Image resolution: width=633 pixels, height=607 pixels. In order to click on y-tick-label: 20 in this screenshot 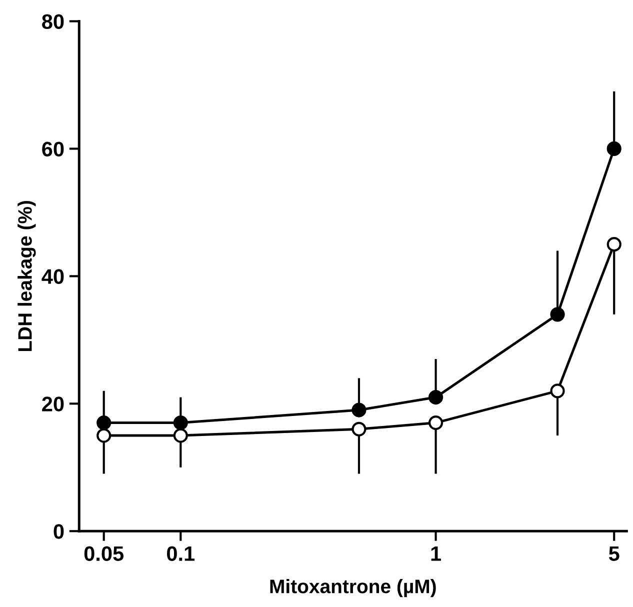, I will do `click(53, 404)`.